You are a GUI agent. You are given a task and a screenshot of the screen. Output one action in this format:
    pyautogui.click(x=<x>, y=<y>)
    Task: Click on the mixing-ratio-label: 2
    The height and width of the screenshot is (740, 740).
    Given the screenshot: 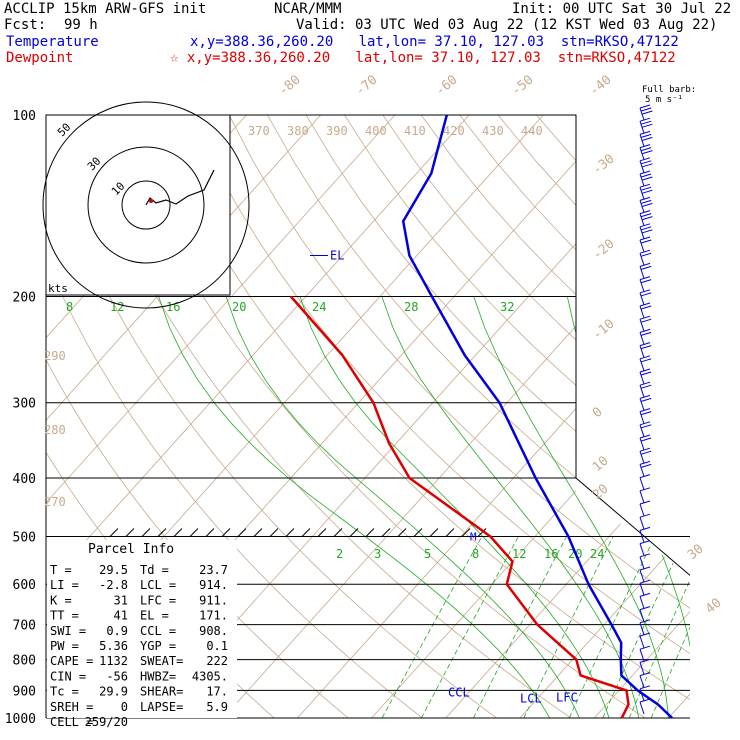 What is the action you would take?
    pyautogui.click(x=339, y=554)
    